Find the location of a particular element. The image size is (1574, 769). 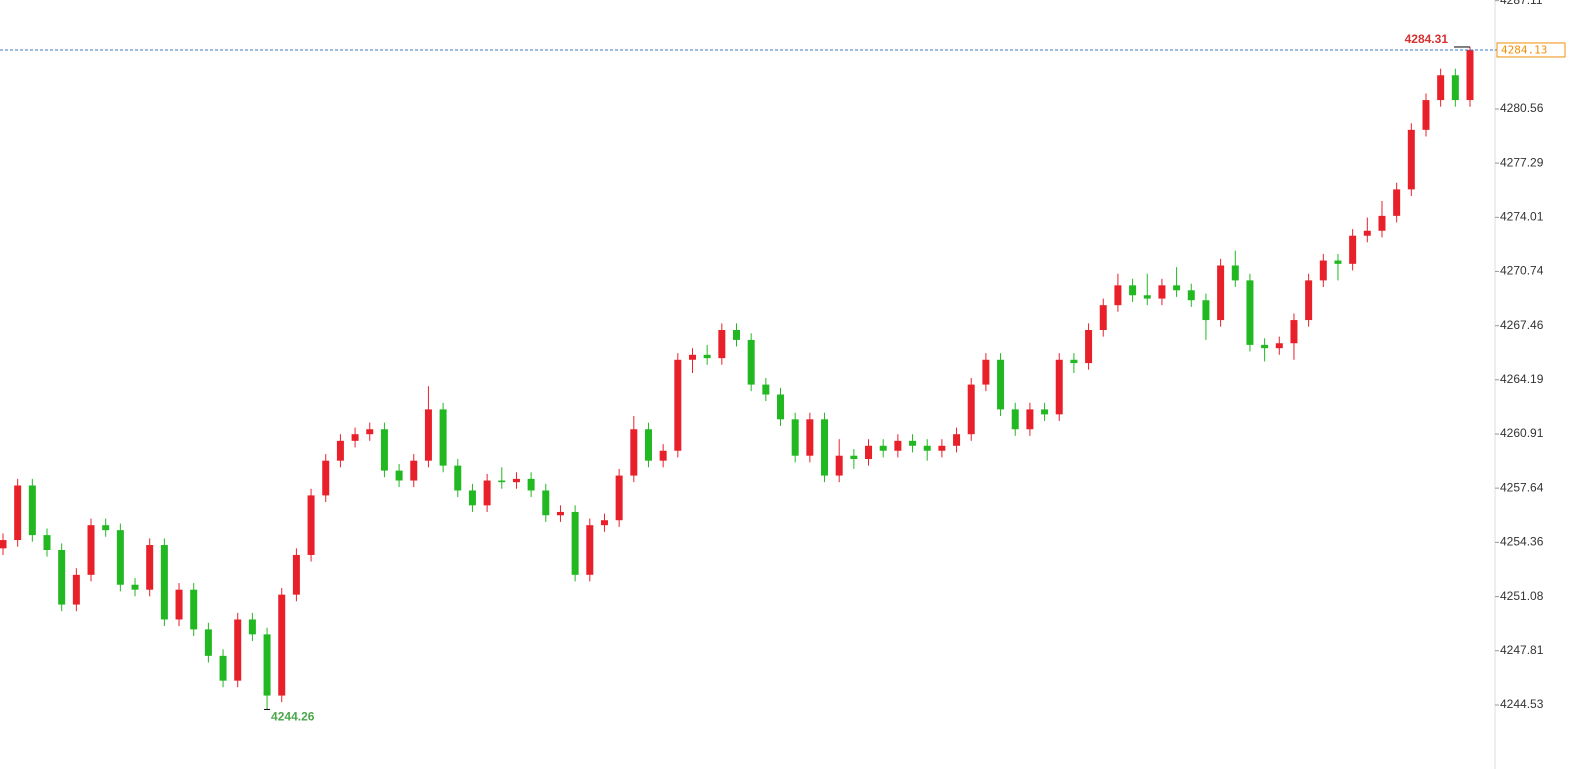

y-tick-label: 4254.36 is located at coordinates (1522, 542).